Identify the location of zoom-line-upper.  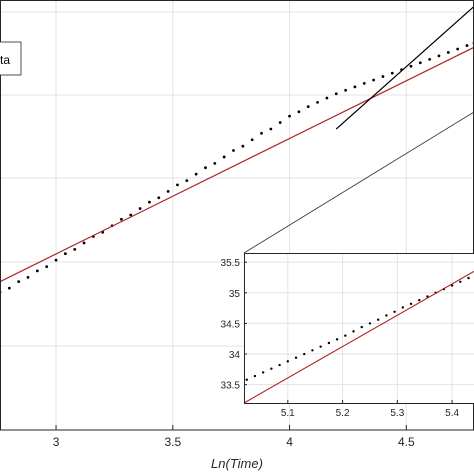
(358, 182).